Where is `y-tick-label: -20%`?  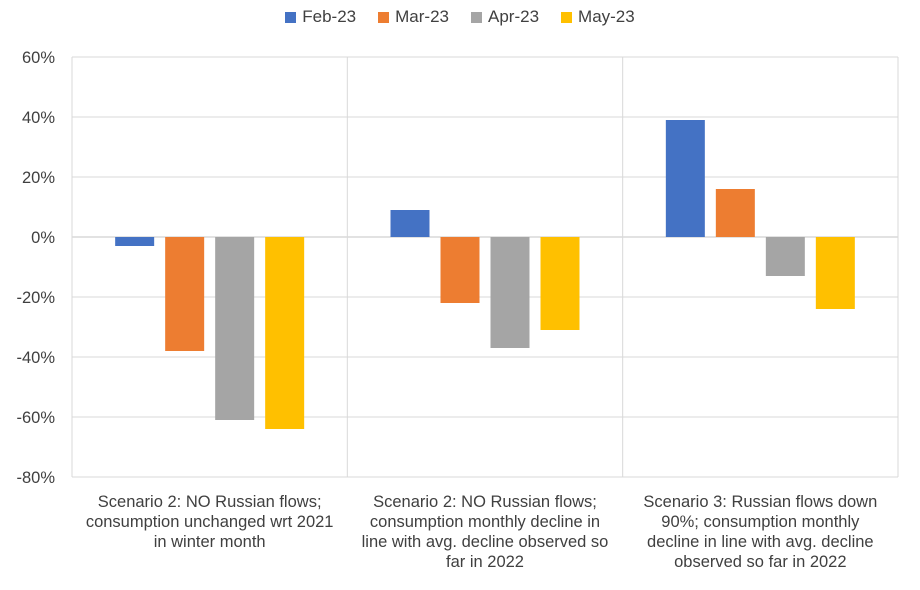 y-tick-label: -20% is located at coordinates (35, 298).